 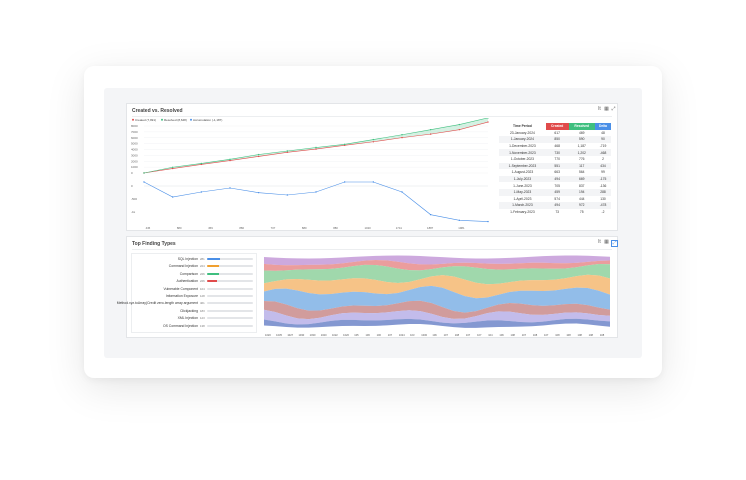 What do you see at coordinates (181, 296) in the screenshot?
I see `finding-name: Information Exposure` at bounding box center [181, 296].